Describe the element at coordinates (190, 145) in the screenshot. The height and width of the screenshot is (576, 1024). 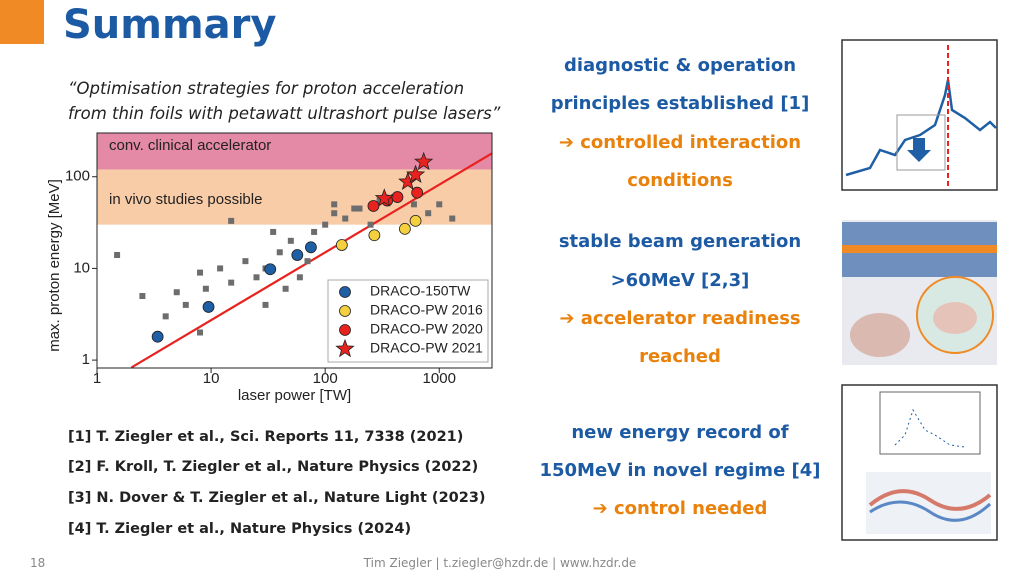
I see `band-label: conv. clinical accelerator` at that location.